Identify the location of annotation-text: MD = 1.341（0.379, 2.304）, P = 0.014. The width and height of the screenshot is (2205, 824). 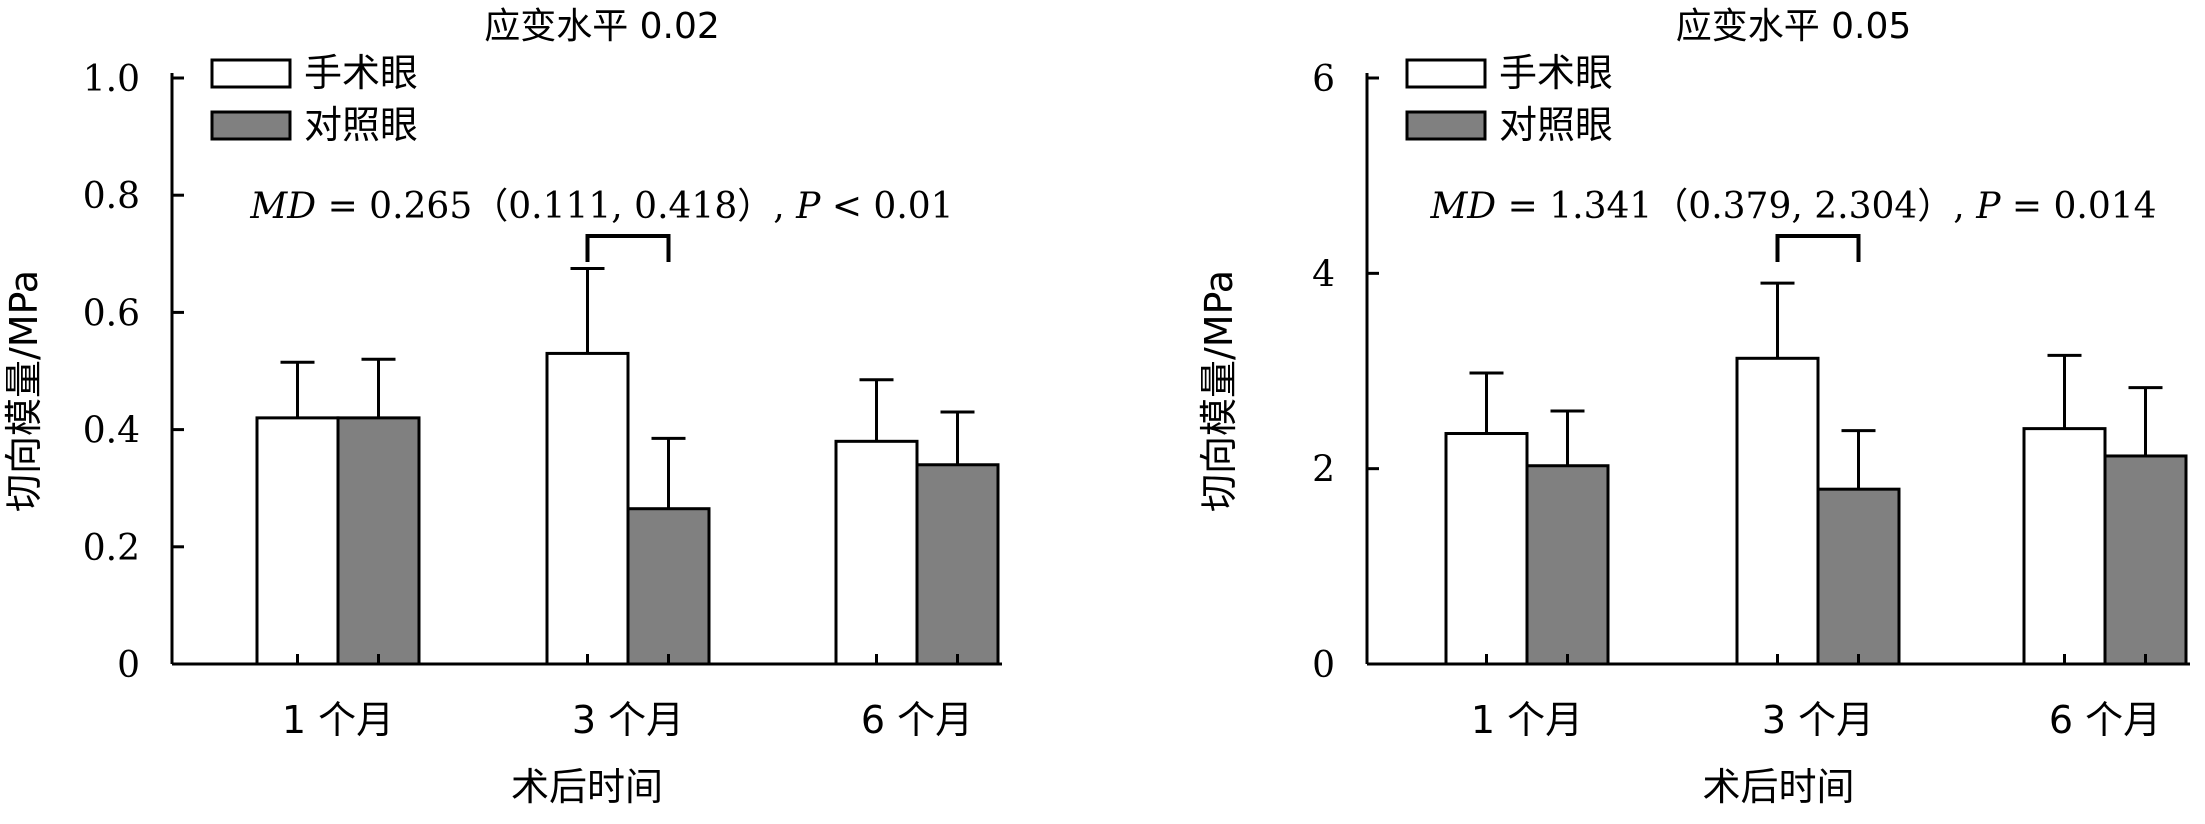
(1792, 206).